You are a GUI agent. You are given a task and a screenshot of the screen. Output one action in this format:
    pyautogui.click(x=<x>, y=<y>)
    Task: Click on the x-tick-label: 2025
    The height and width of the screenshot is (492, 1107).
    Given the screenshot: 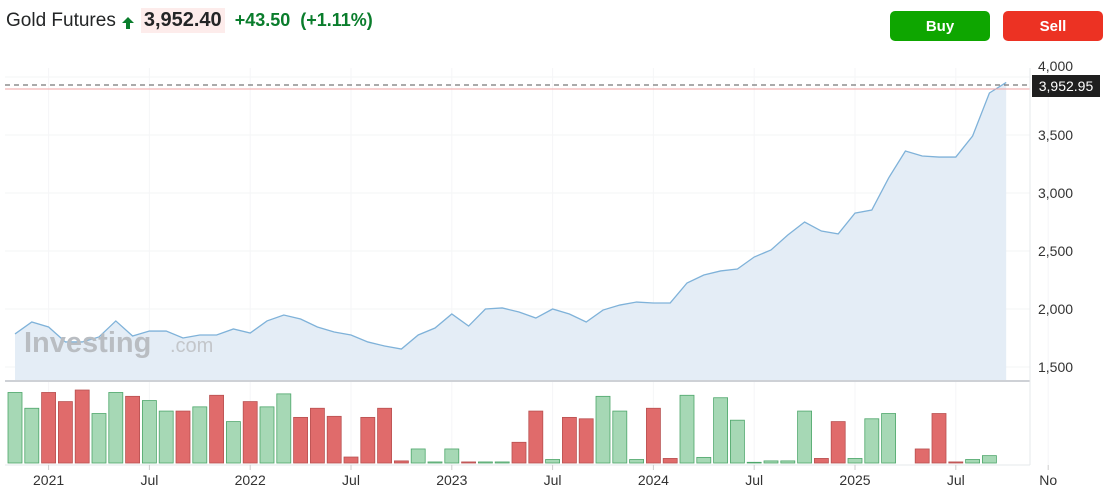 What is the action you would take?
    pyautogui.click(x=854, y=480)
    